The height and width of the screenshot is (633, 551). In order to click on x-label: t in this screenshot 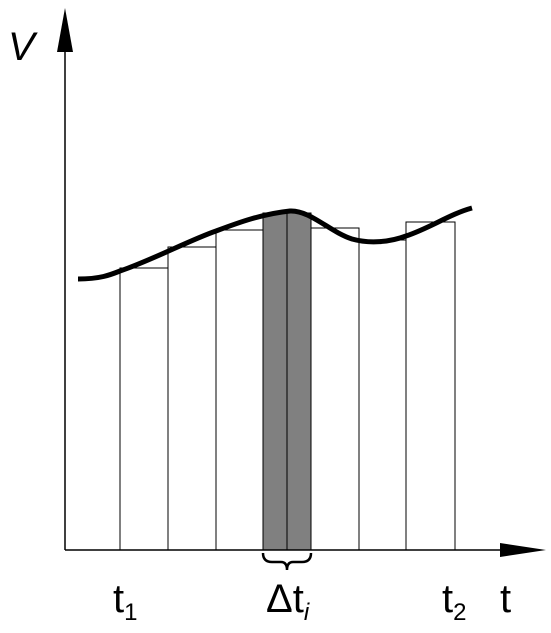, I will do `click(505, 599)`.